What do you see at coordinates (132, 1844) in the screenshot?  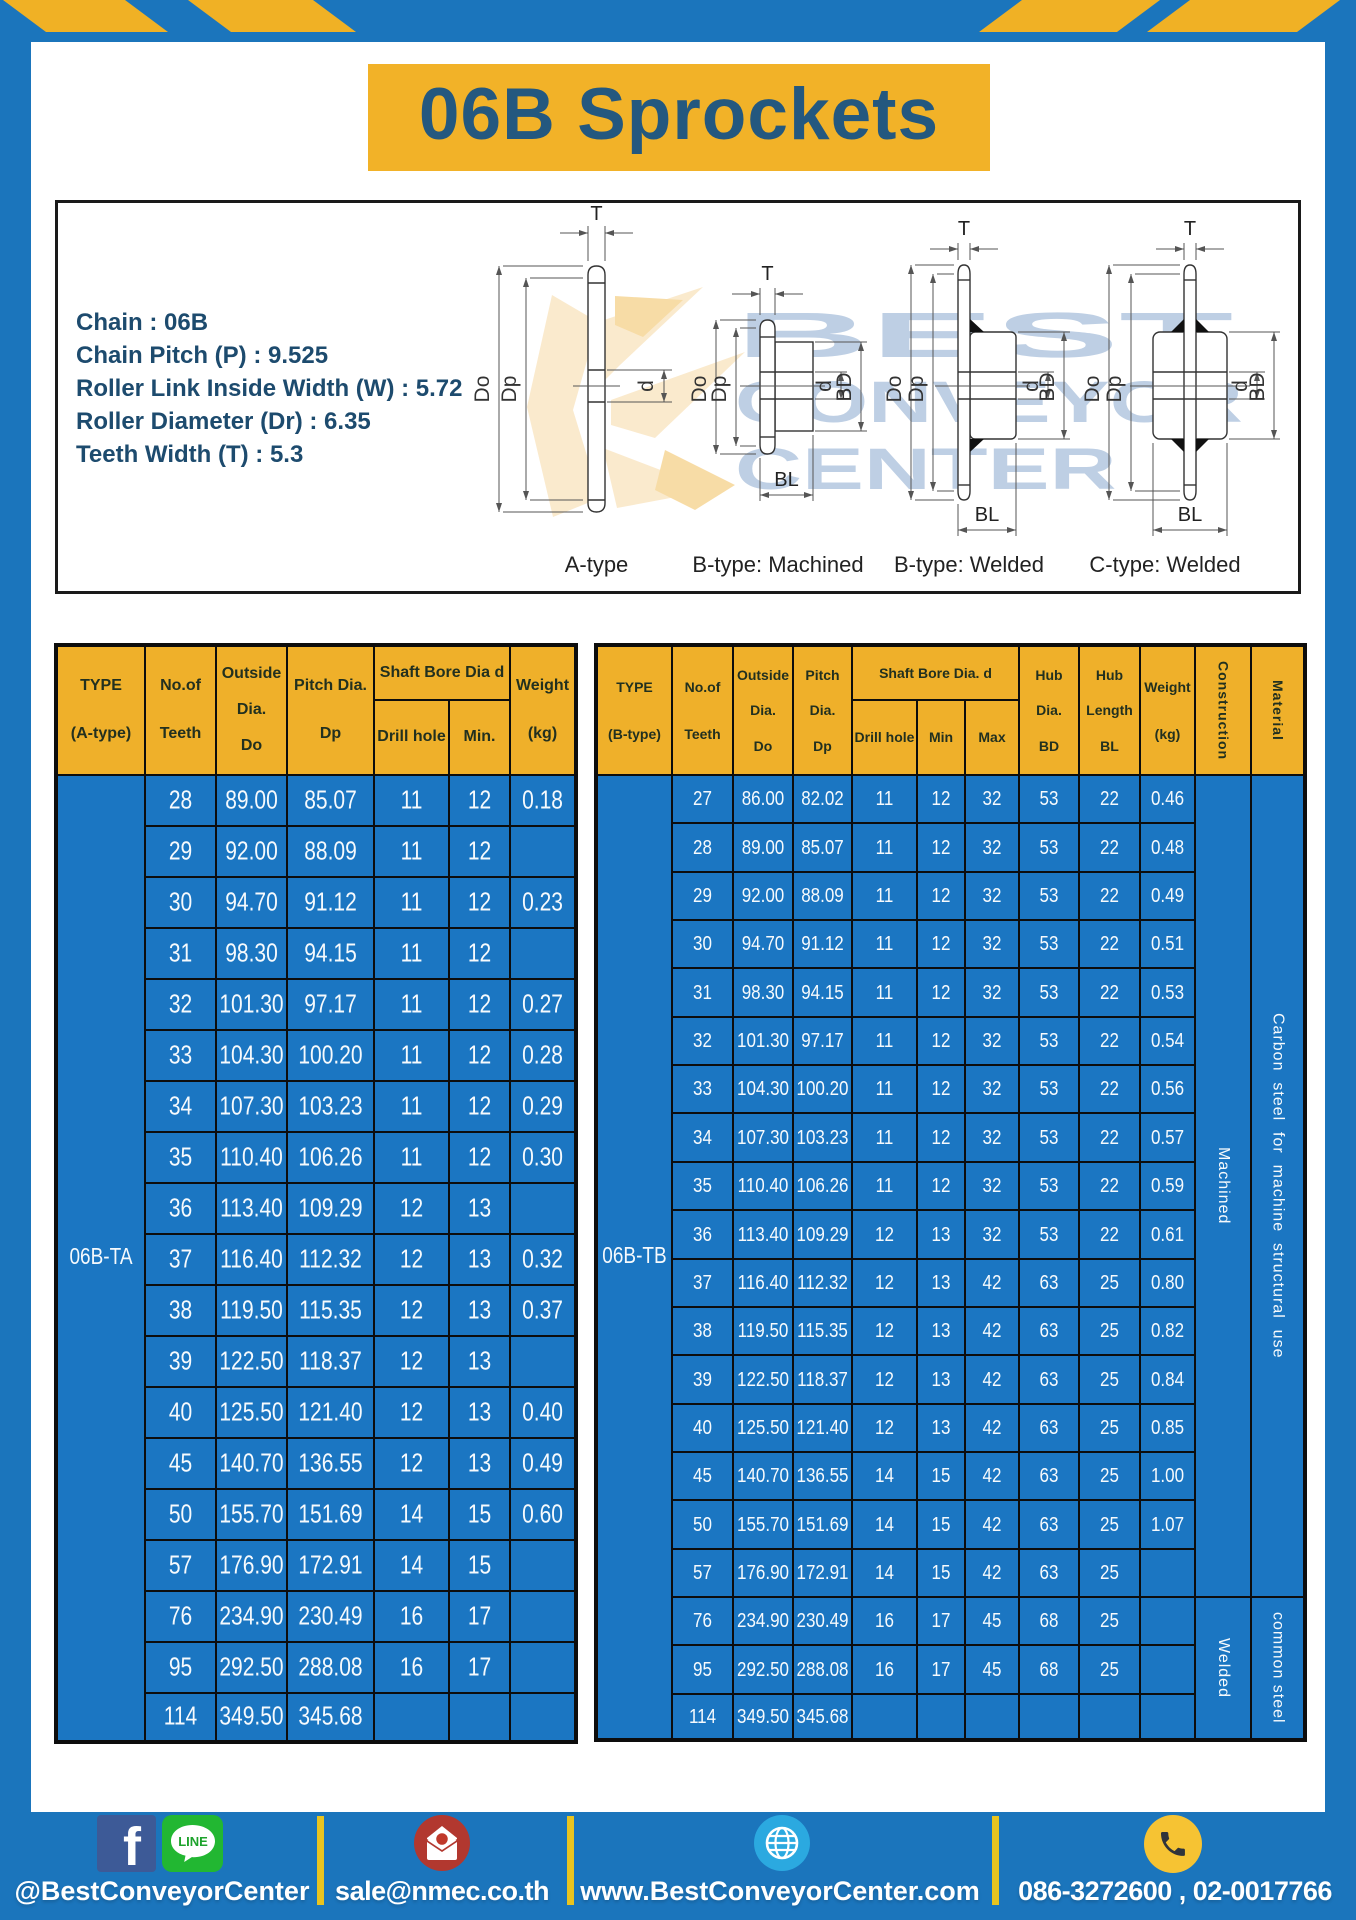 I see `svg-text: f` at bounding box center [132, 1844].